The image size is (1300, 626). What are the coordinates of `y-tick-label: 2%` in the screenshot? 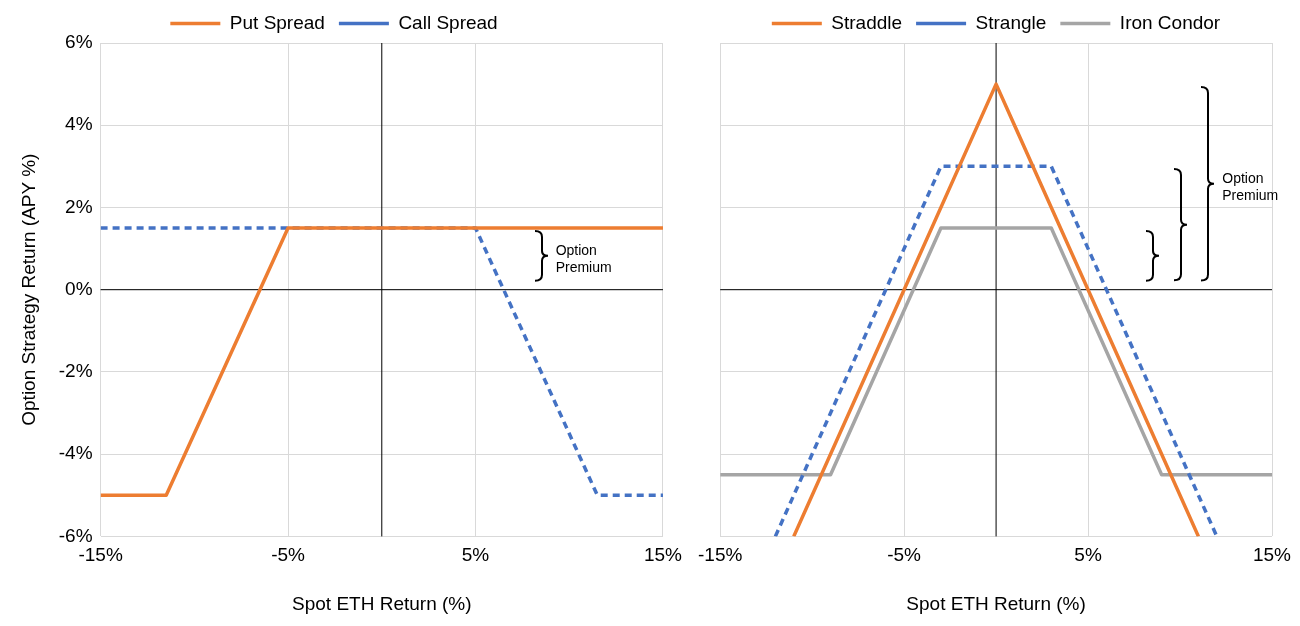 It's located at (79, 206).